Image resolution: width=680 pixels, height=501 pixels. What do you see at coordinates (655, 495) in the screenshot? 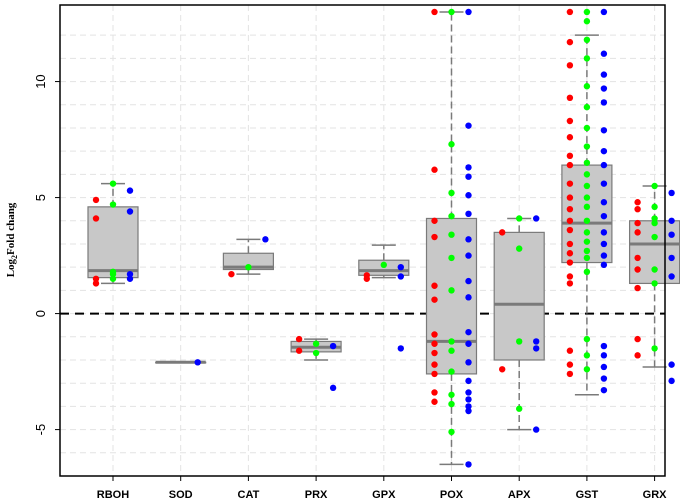
I see `x-tick-label: GRX` at bounding box center [655, 495].